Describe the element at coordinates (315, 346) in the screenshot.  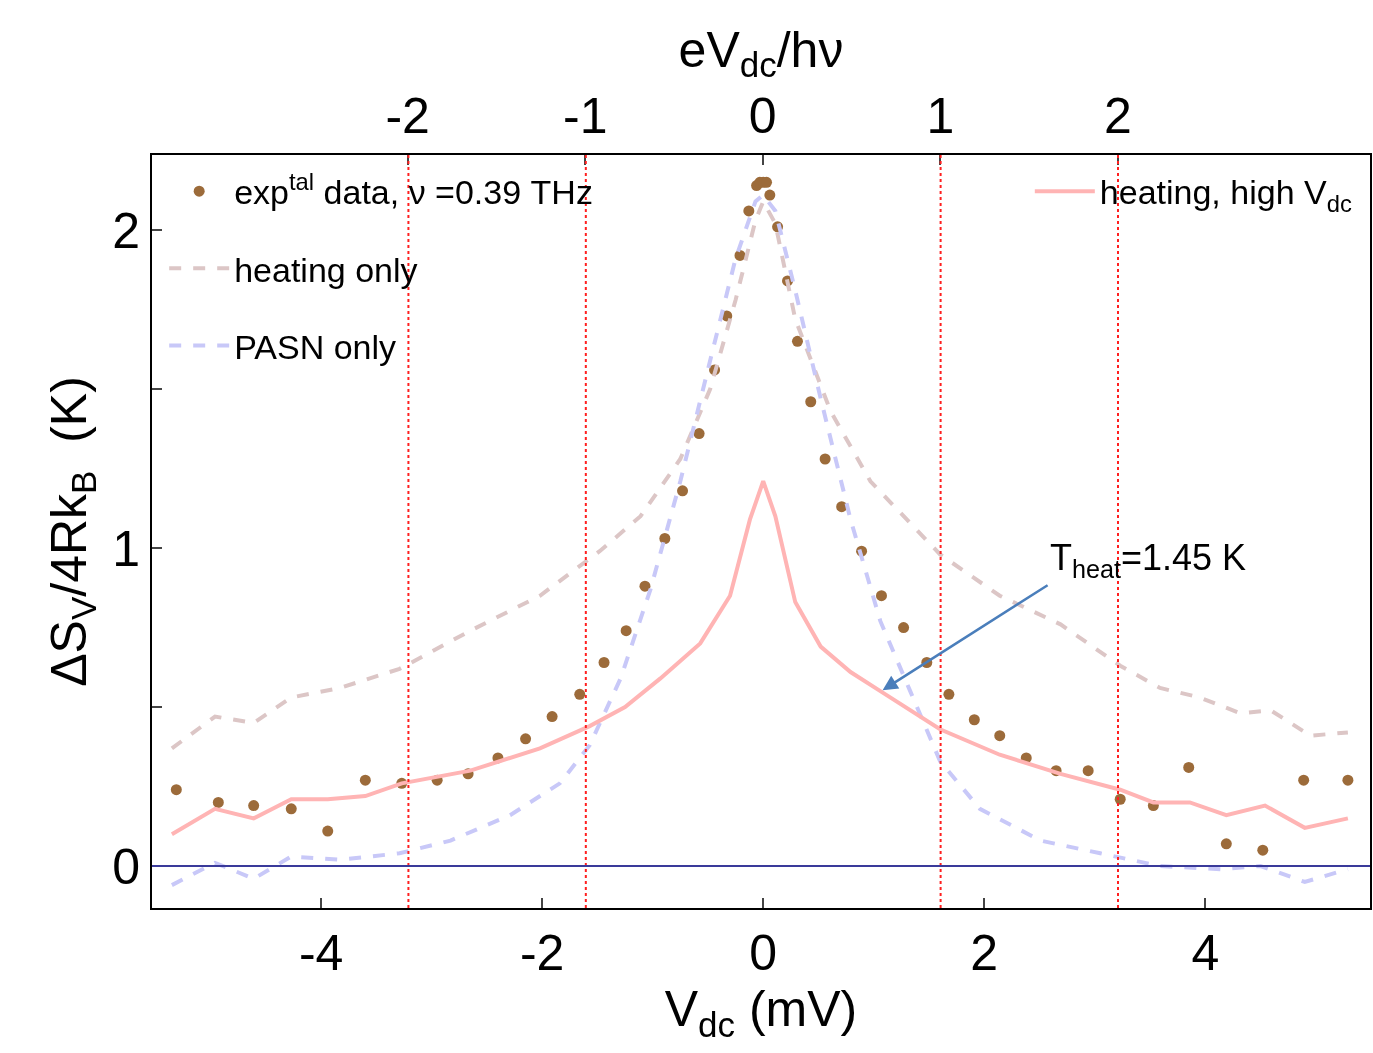
I see `legend-label: PASN only` at that location.